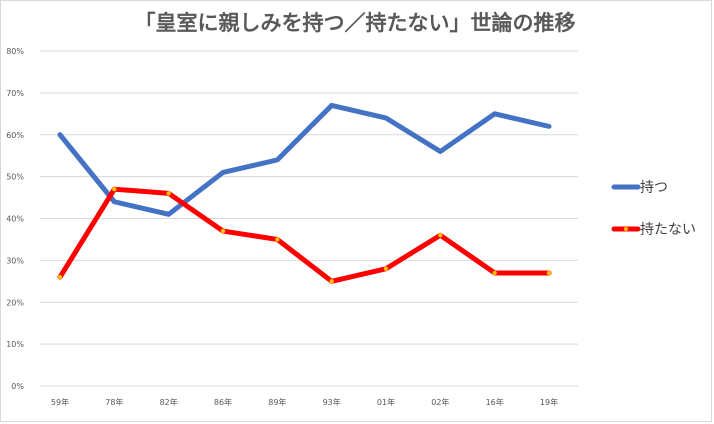 This screenshot has height=424, width=714. Describe the element at coordinates (549, 402) in the screenshot. I see `x-tick-label: 19年` at that location.